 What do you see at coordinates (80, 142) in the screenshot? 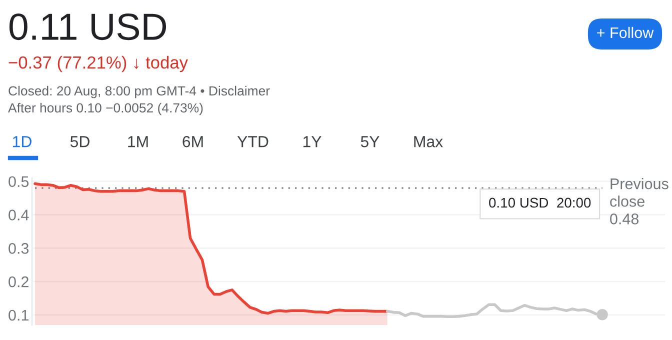
I see `text: 5D` at bounding box center [80, 142].